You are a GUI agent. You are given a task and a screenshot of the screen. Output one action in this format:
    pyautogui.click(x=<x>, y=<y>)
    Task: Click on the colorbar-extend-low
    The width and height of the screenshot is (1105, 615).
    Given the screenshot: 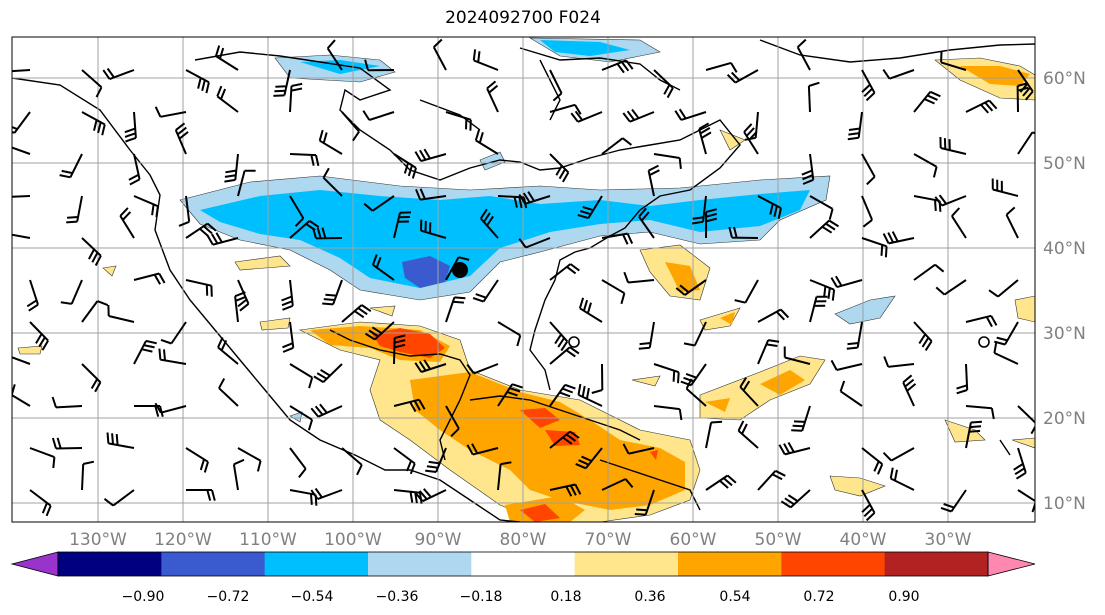 What is the action you would take?
    pyautogui.click(x=34, y=564)
    